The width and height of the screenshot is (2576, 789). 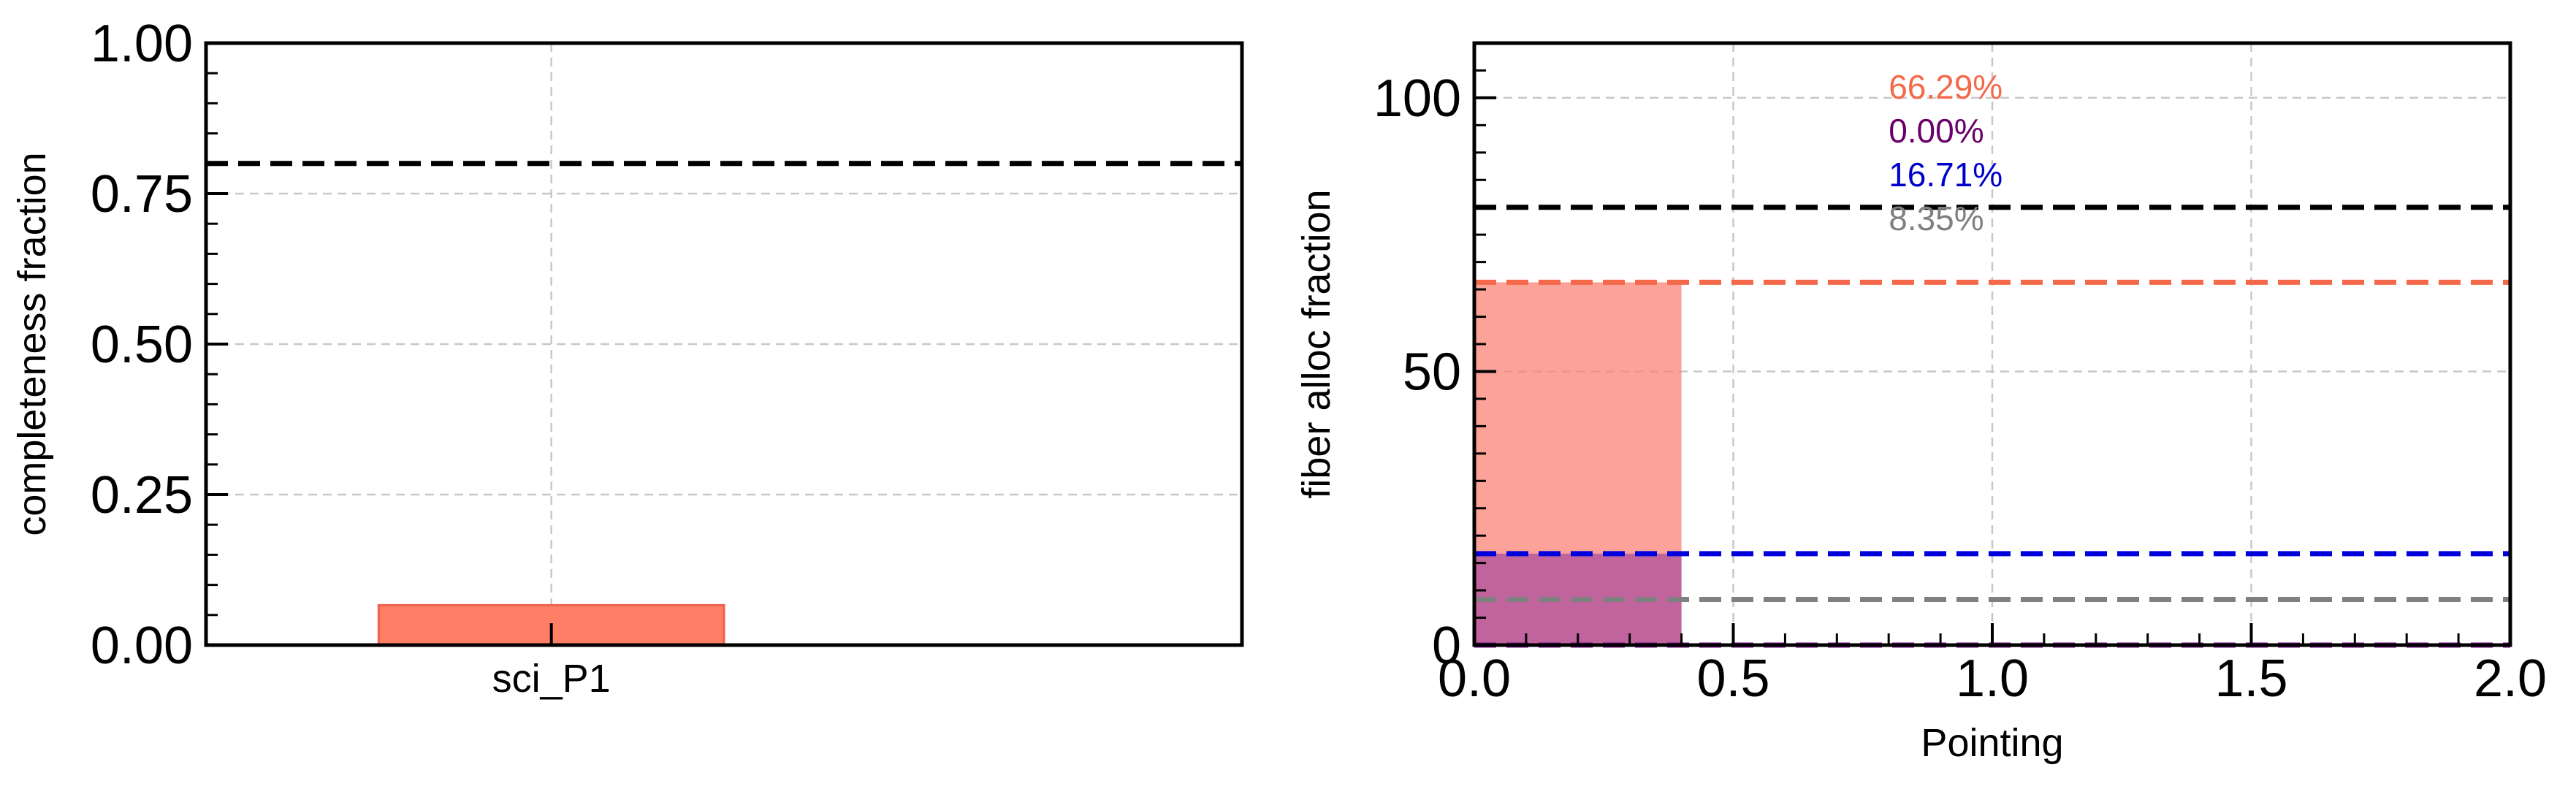 I want to click on y-tick-label: 100, so click(x=1417, y=98).